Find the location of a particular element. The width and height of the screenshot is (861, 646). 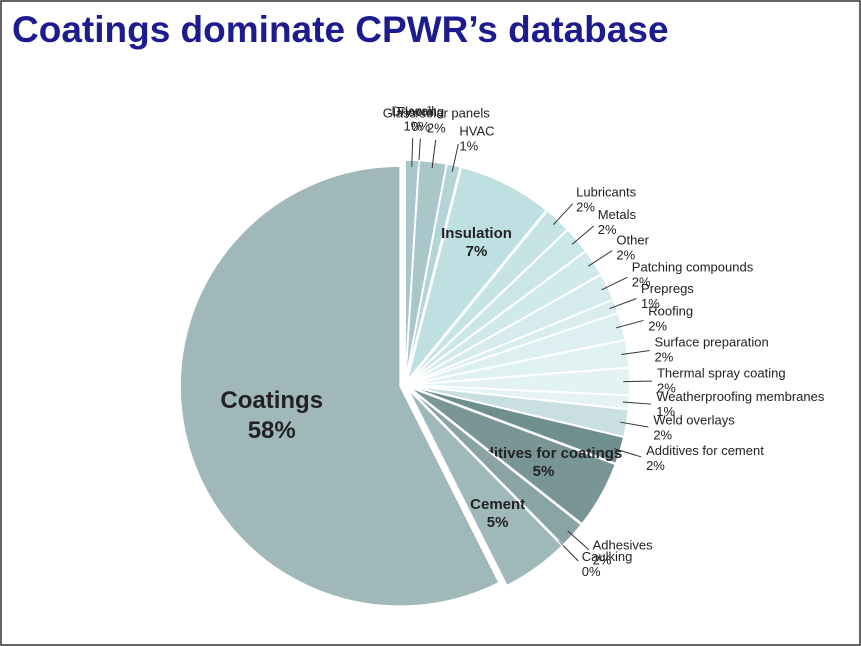

slice-label: Thermal spray coating is located at coordinates (721, 373).